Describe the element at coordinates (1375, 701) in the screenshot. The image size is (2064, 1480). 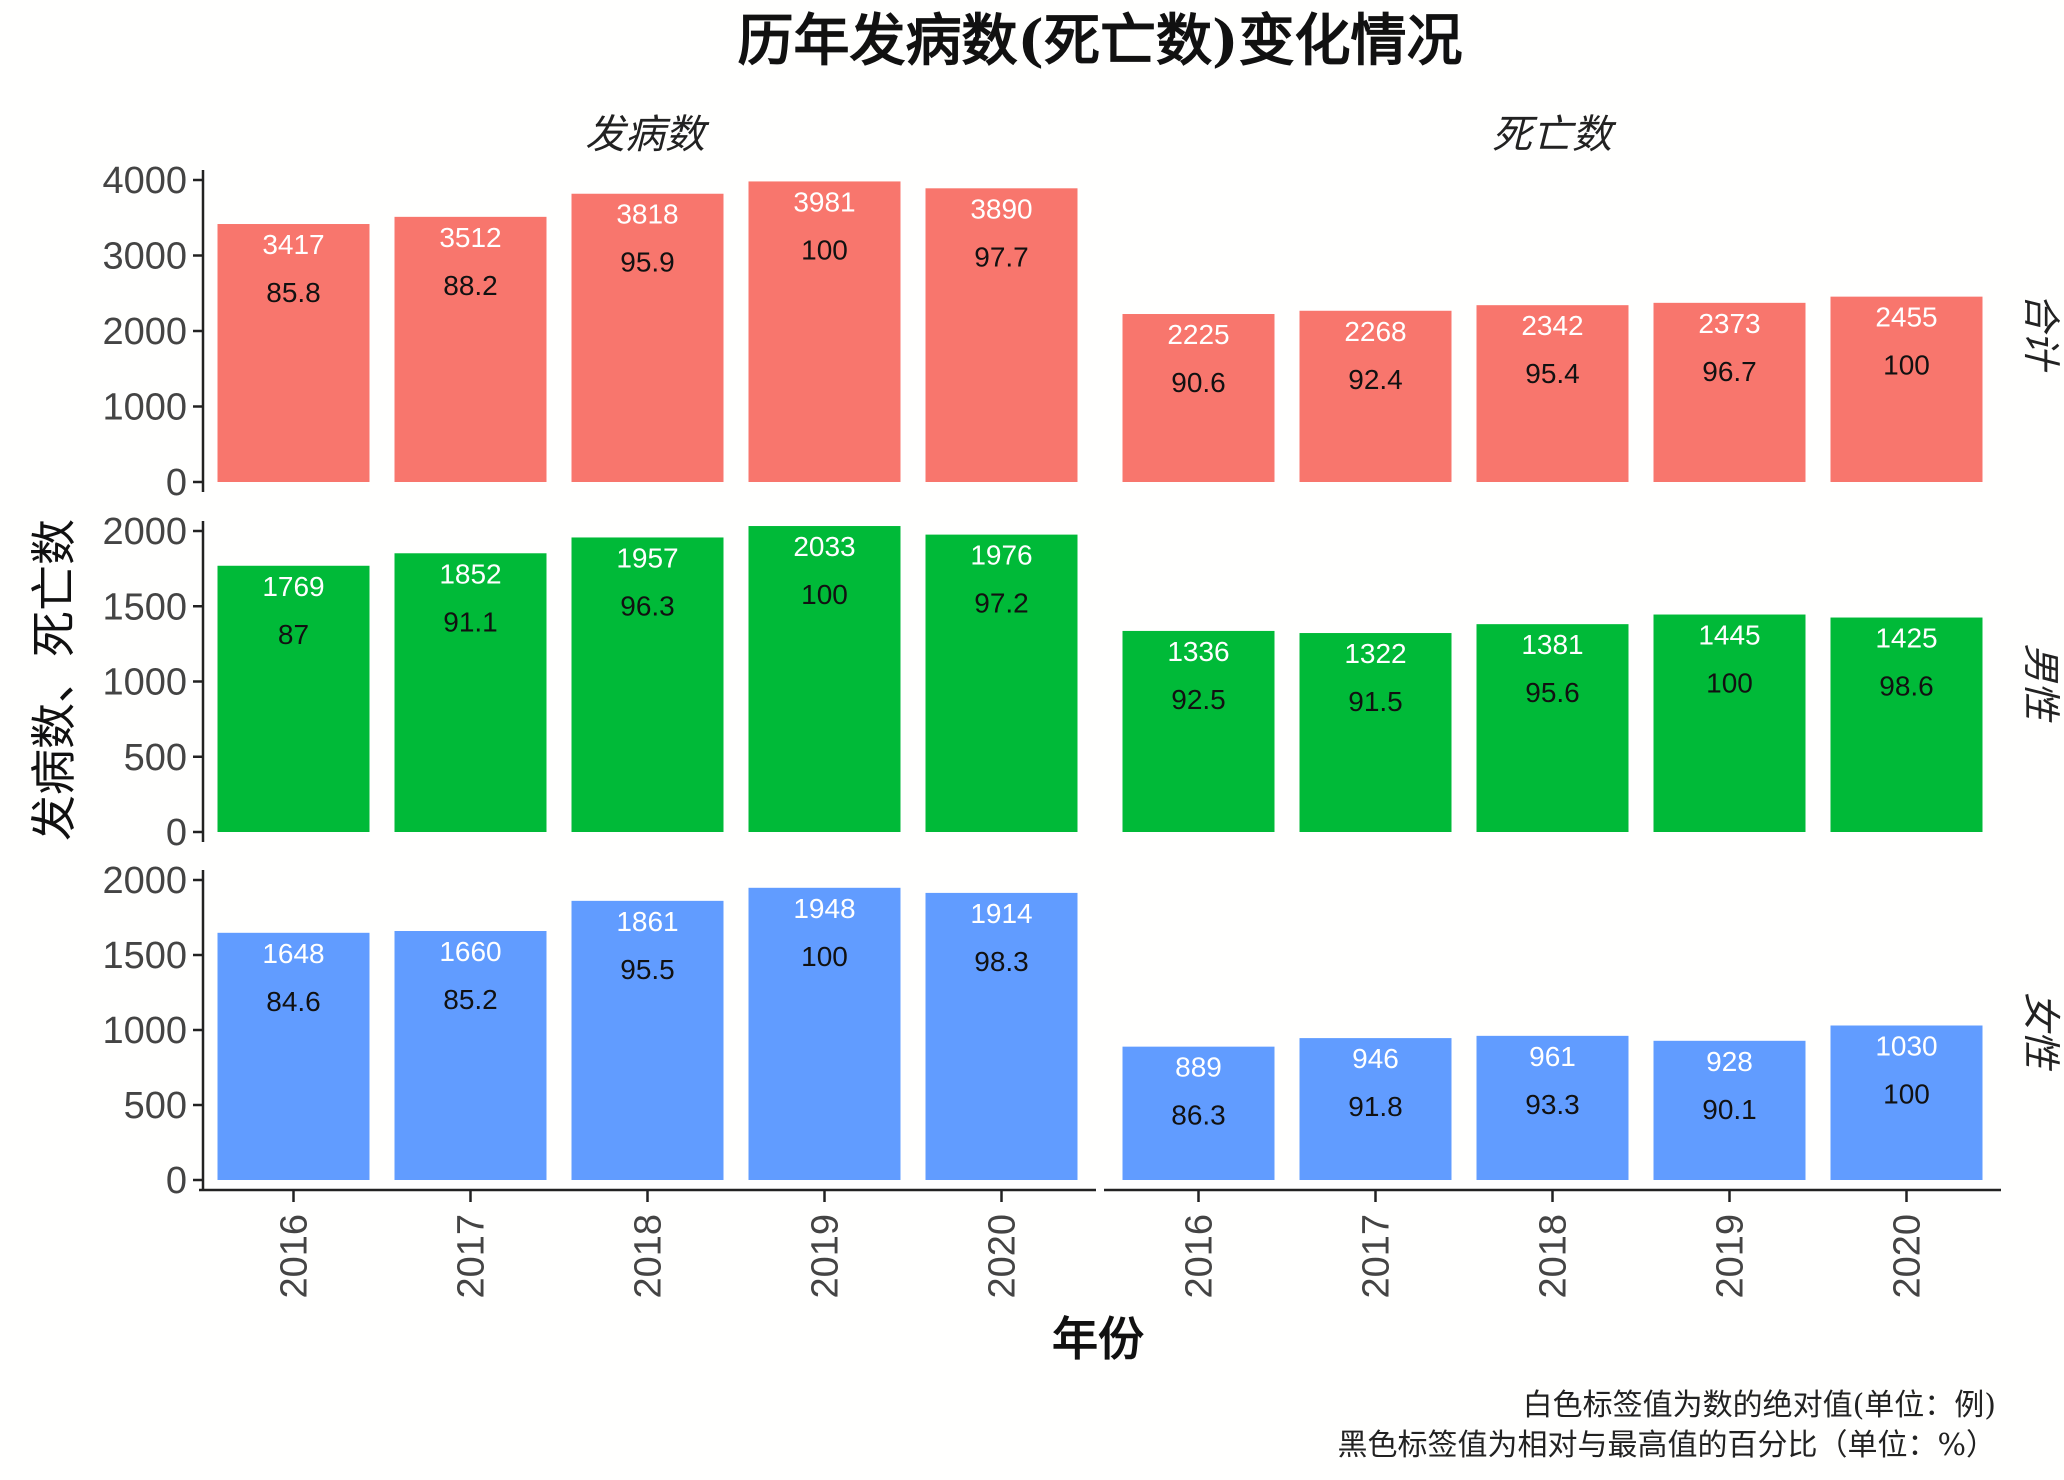
I see `bar-percent-label: 91.5` at that location.